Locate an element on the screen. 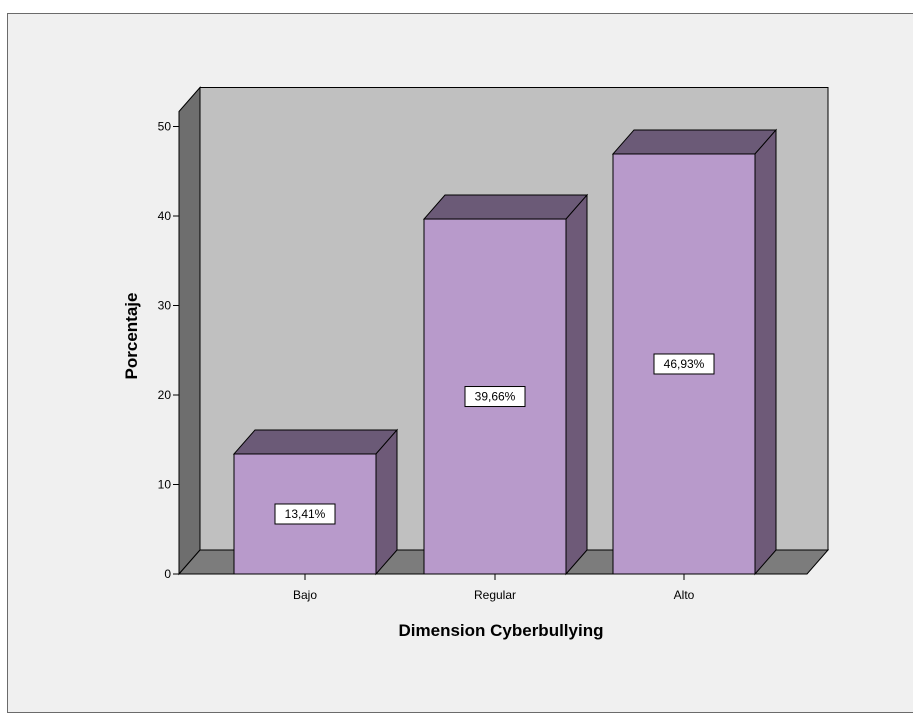 This screenshot has width=913, height=714. data-label-text: 39,66% is located at coordinates (495, 397).